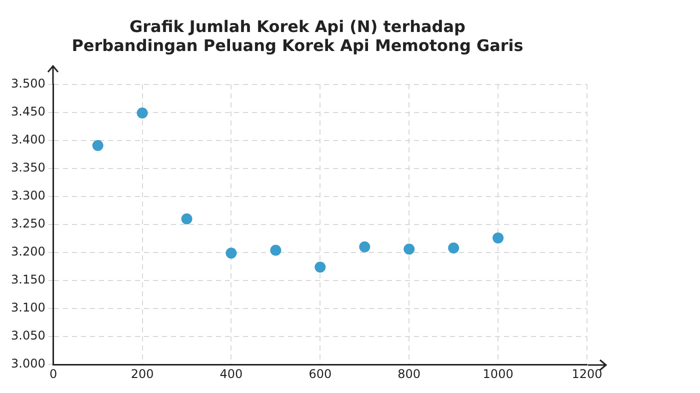 The image size is (700, 393). I want to click on x-tick-label: 600, so click(320, 373).